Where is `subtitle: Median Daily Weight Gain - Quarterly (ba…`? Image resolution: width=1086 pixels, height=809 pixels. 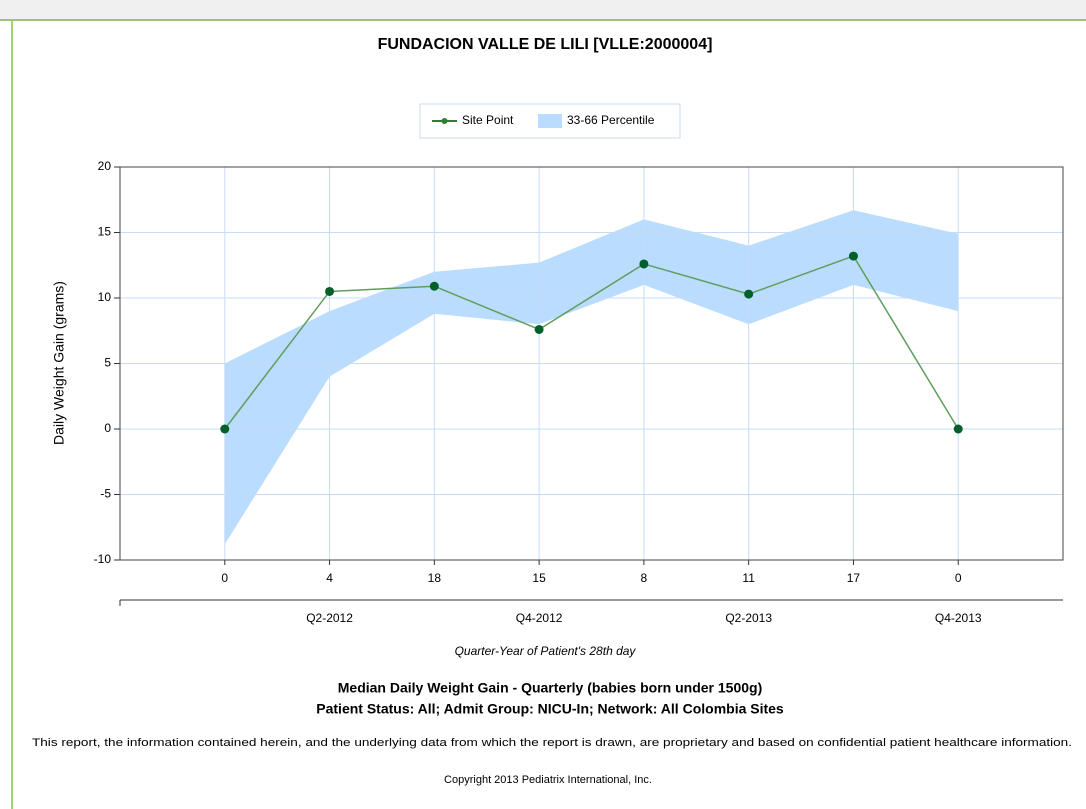 subtitle: Median Daily Weight Gain - Quarterly (ba… is located at coordinates (550, 688).